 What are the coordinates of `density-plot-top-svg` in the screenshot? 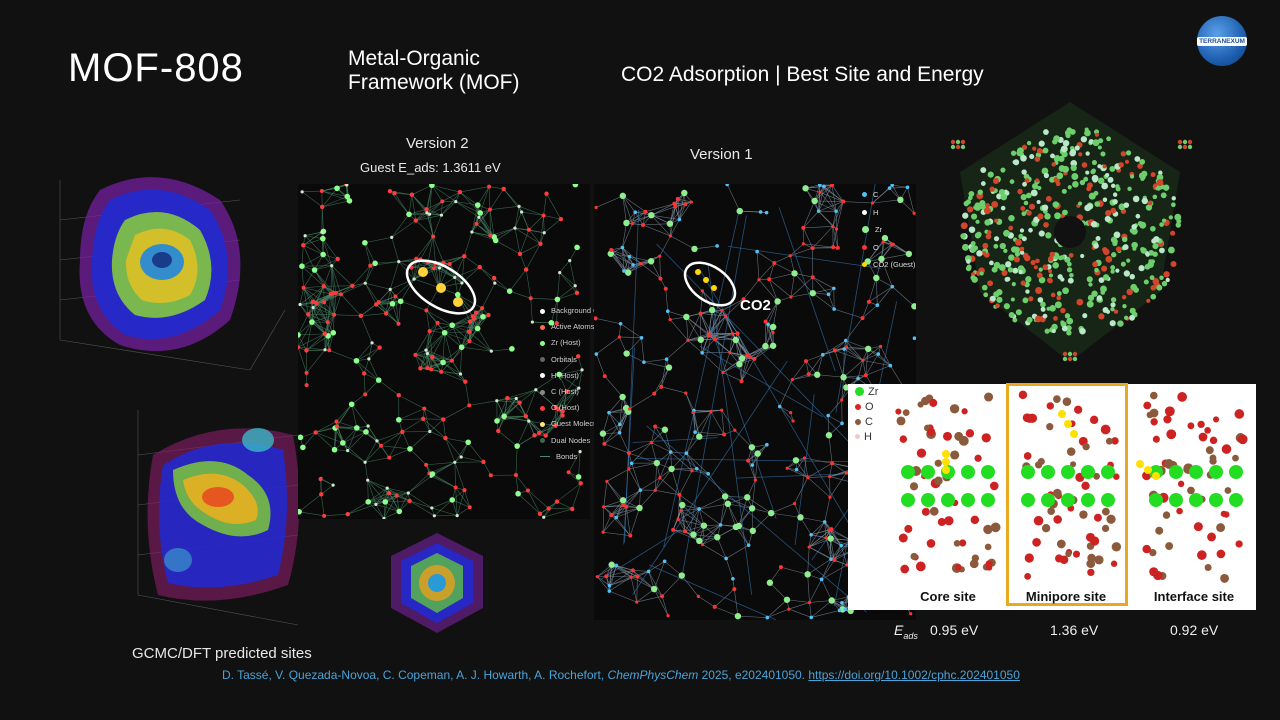 It's located at (172, 274).